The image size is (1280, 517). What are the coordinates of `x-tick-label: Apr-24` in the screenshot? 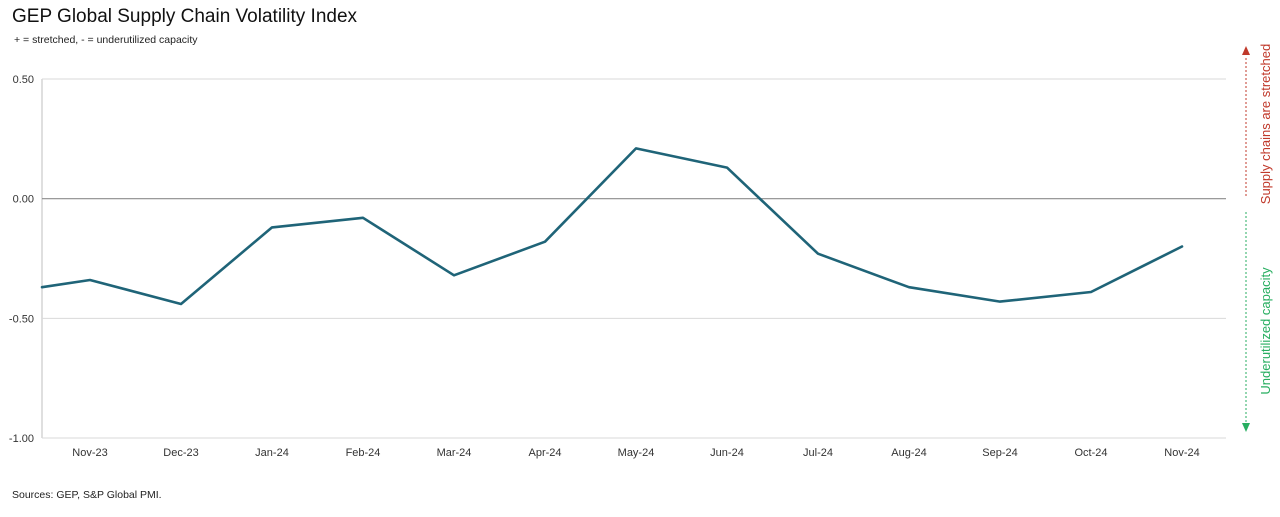 It's located at (544, 453).